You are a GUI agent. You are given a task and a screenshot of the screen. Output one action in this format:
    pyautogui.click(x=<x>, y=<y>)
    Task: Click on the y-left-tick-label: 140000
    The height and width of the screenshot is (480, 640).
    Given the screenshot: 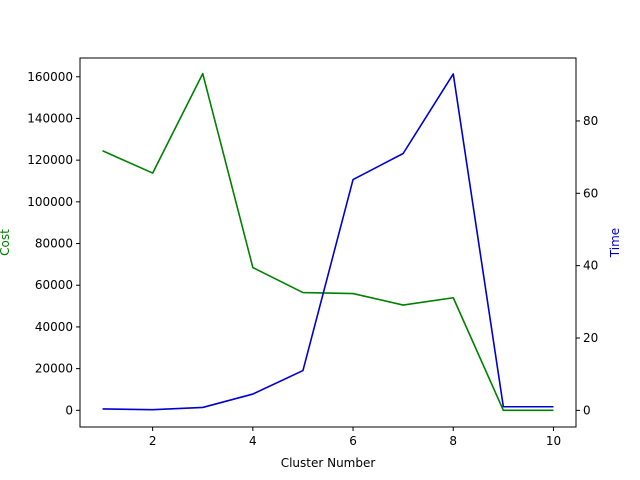 What is the action you would take?
    pyautogui.click(x=50, y=118)
    